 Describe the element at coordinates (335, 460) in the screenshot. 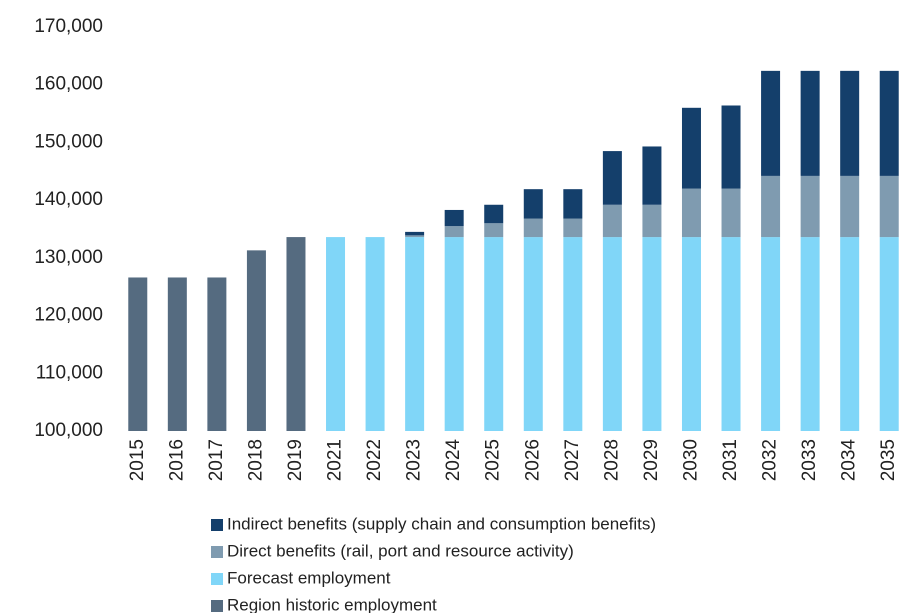

I see `x-tick-label: 2021` at that location.